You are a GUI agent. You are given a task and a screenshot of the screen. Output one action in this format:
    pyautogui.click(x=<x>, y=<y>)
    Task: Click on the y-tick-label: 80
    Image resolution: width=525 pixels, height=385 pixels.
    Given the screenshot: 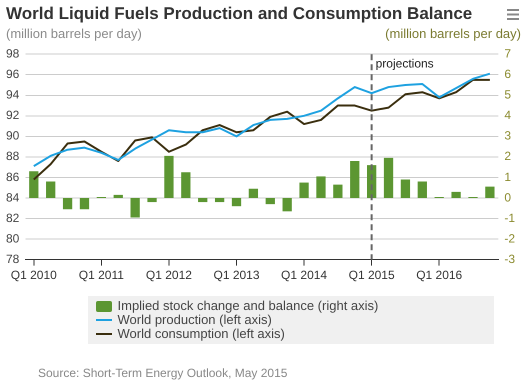 What is the action you would take?
    pyautogui.click(x=13, y=238)
    